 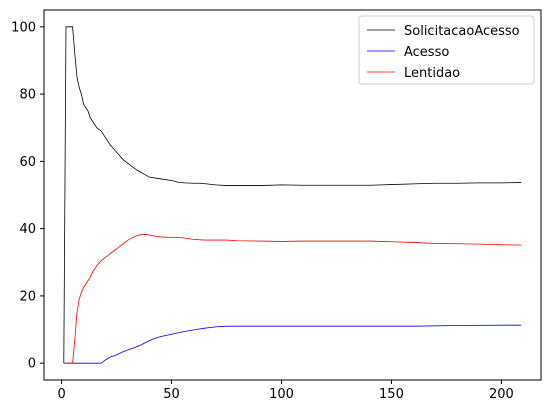 What do you see at coordinates (292, 344) in the screenshot?
I see `series-line-acesso` at bounding box center [292, 344].